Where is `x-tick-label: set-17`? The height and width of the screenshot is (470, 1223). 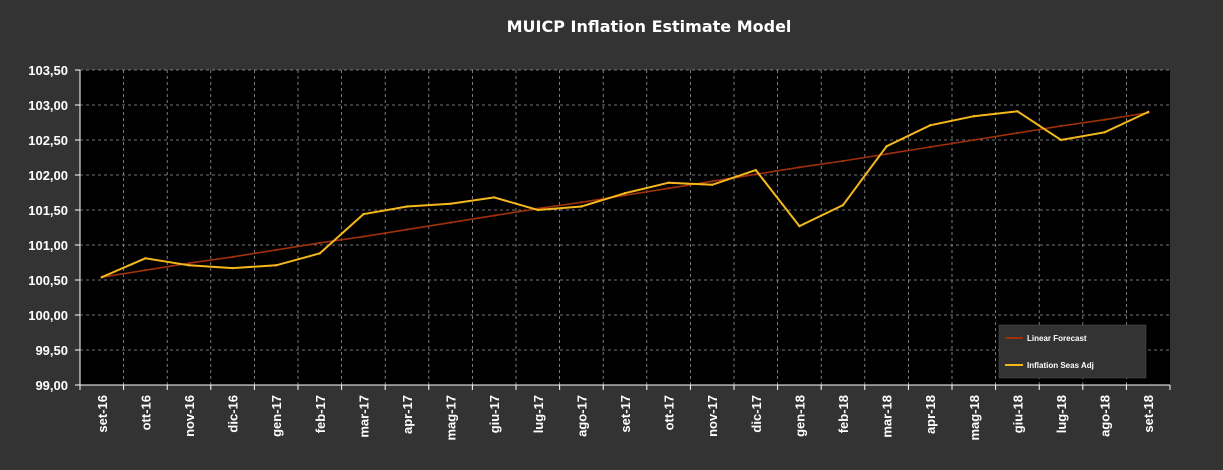
x-tick-label: set-17 is located at coordinates (625, 414).